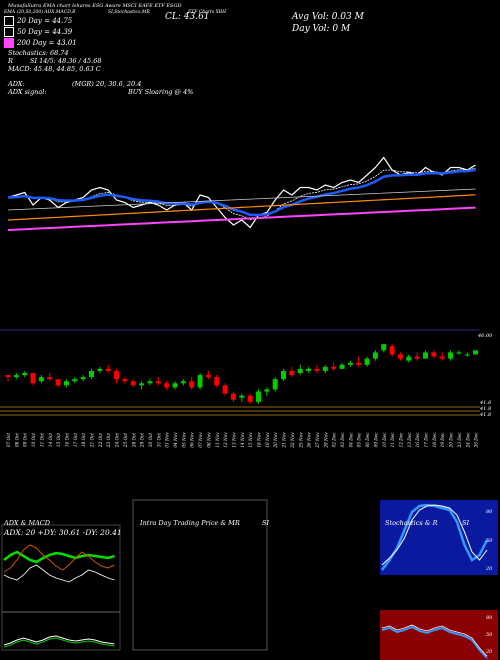  What do you see at coordinates (233, 440) in the screenshot?
I see `date-tick-label: 13 Nov` at bounding box center [233, 440].